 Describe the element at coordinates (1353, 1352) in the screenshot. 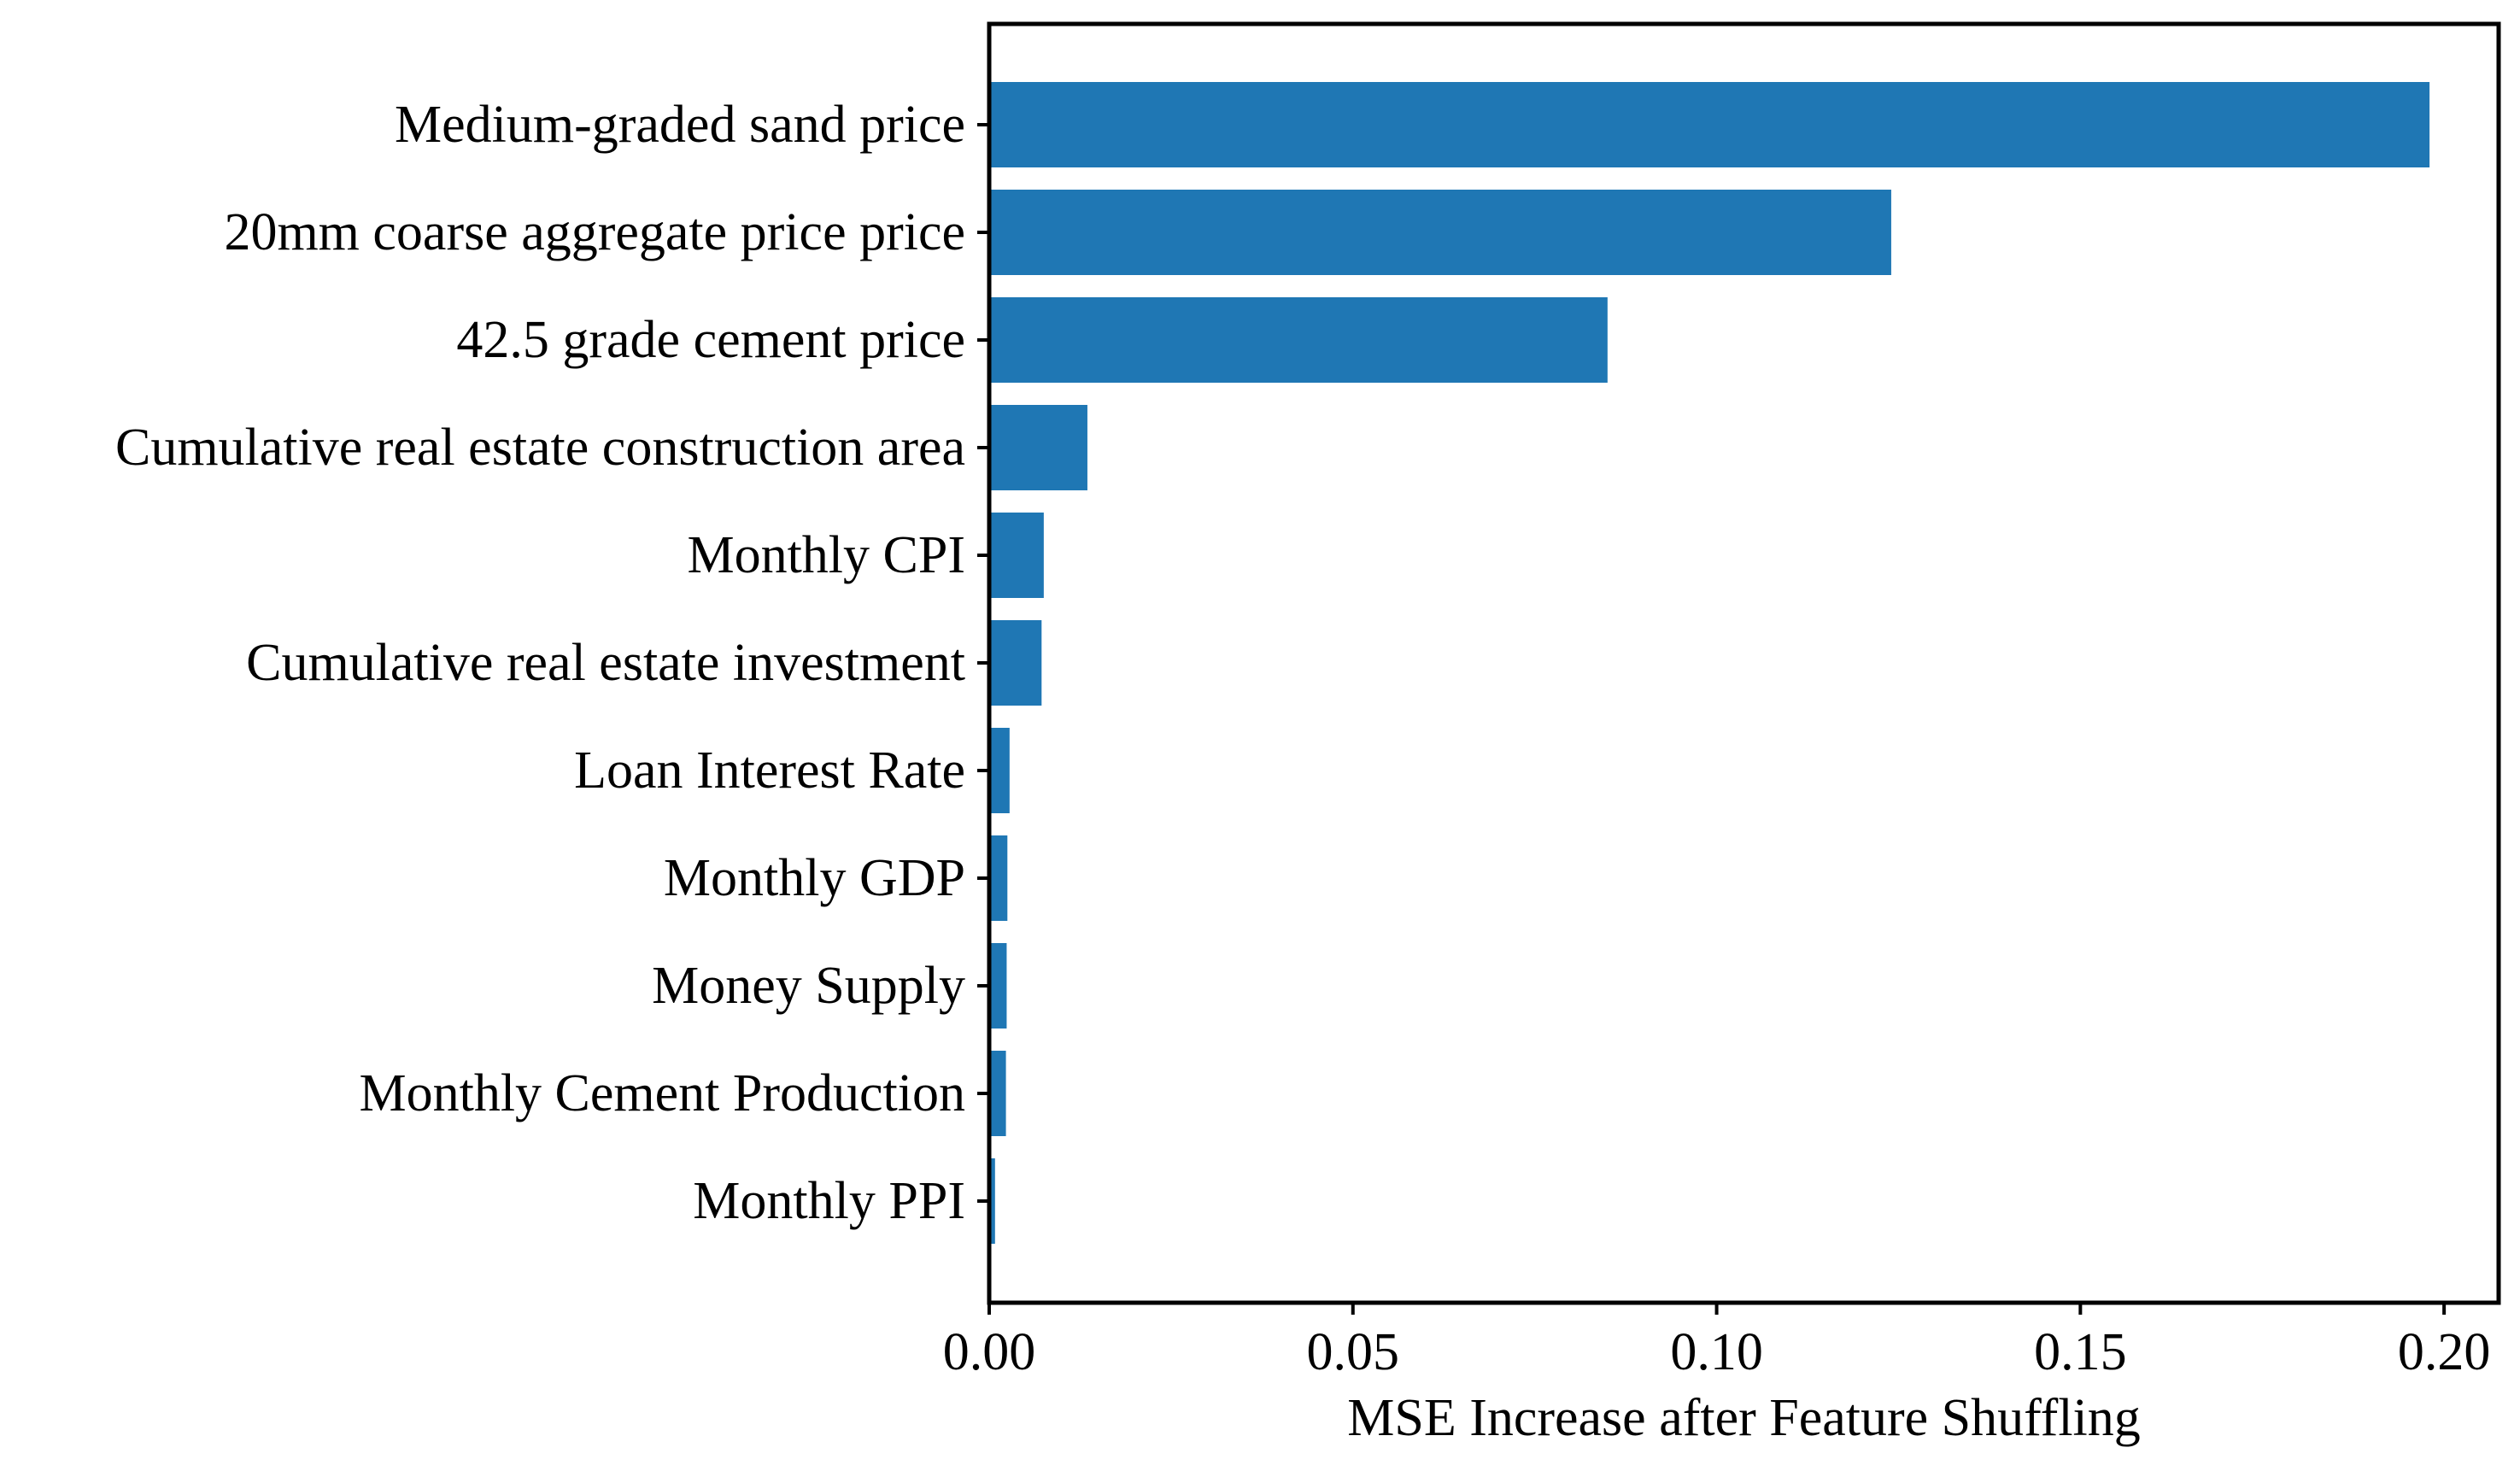

I see `x-tick-label: 0.05` at that location.